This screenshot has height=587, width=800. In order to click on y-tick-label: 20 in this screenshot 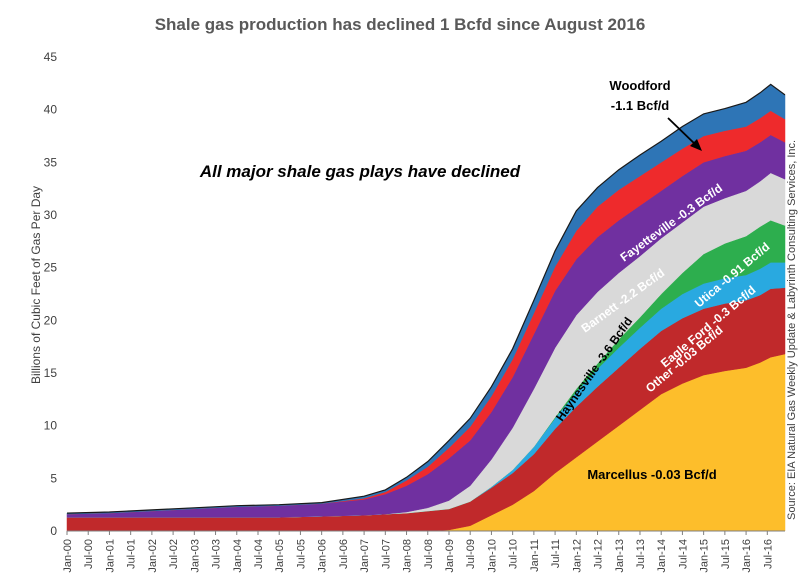, I will do `click(51, 320)`.